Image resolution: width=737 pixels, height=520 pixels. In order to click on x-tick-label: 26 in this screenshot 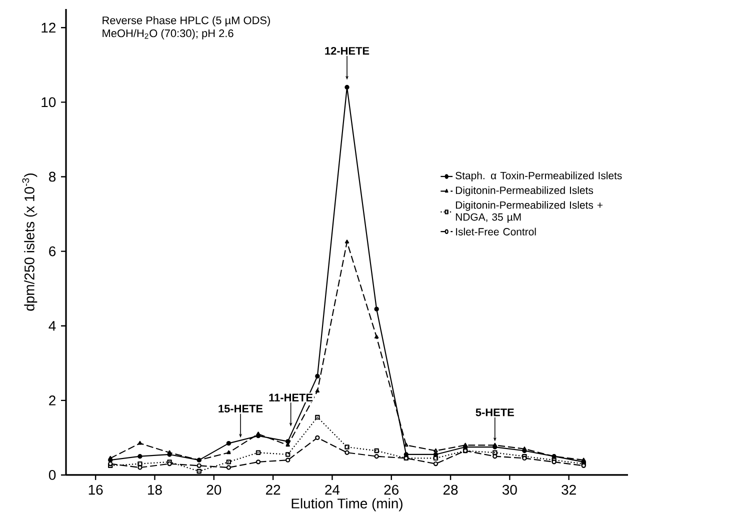, I will do `click(391, 489)`.